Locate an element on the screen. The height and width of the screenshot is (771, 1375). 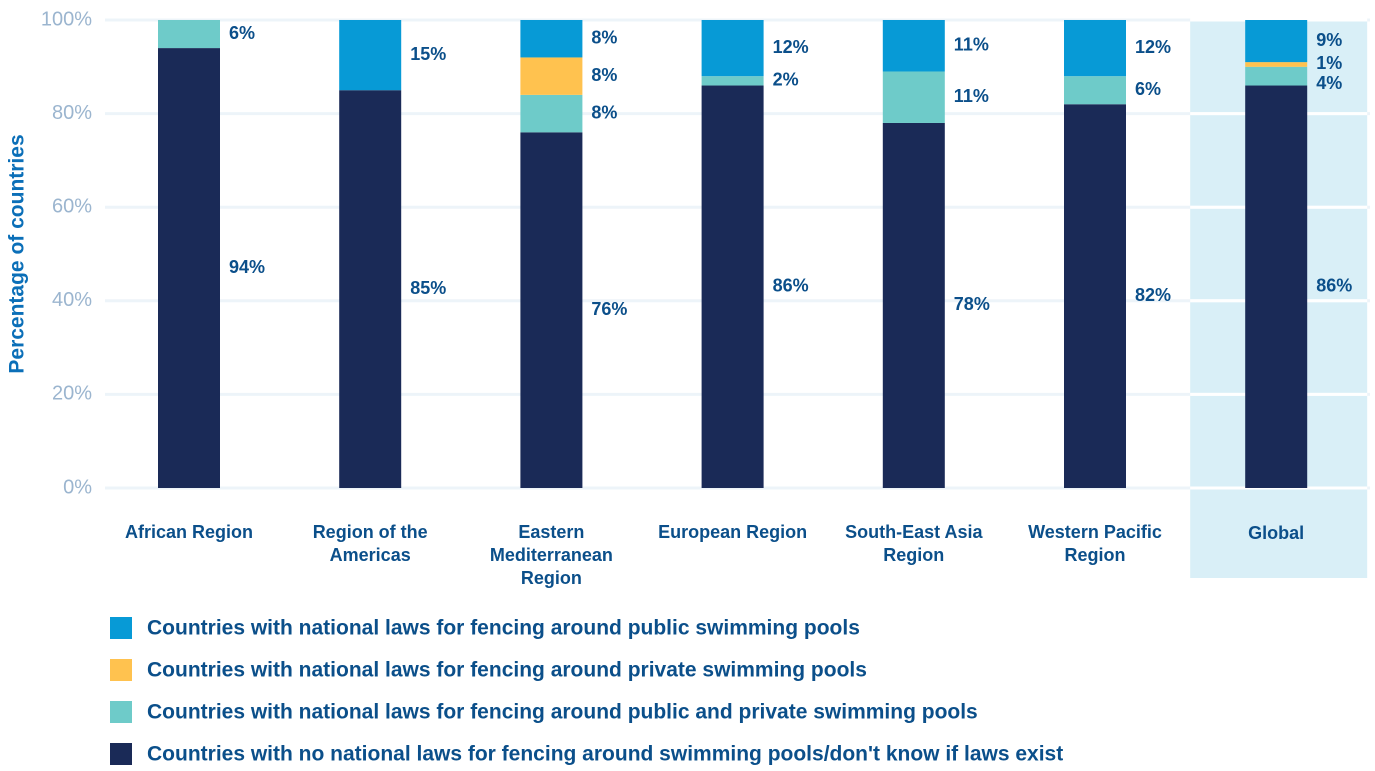
data-label: 82% is located at coordinates (1153, 295).